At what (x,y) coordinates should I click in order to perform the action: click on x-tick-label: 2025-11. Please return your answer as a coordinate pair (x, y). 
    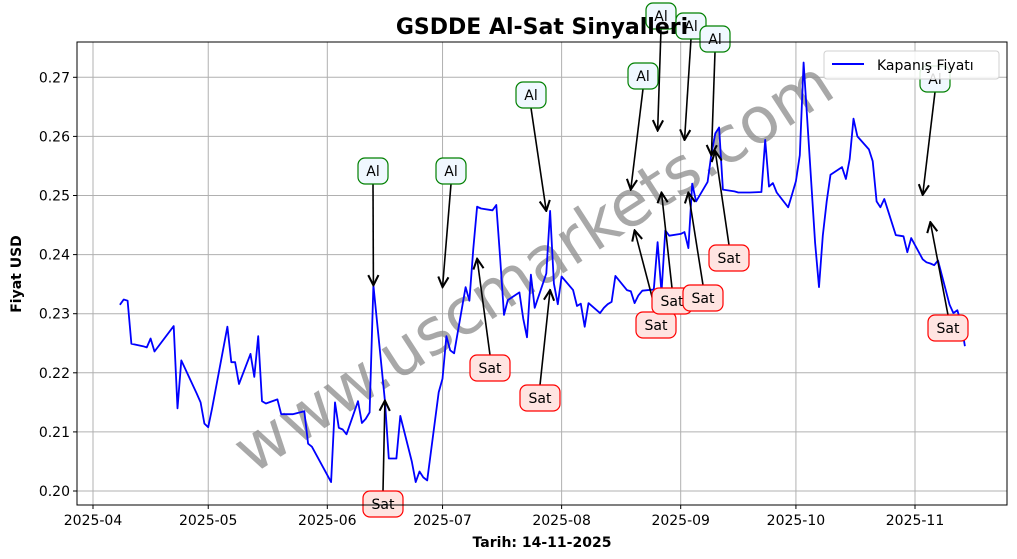
    Looking at the image, I should click on (915, 521).